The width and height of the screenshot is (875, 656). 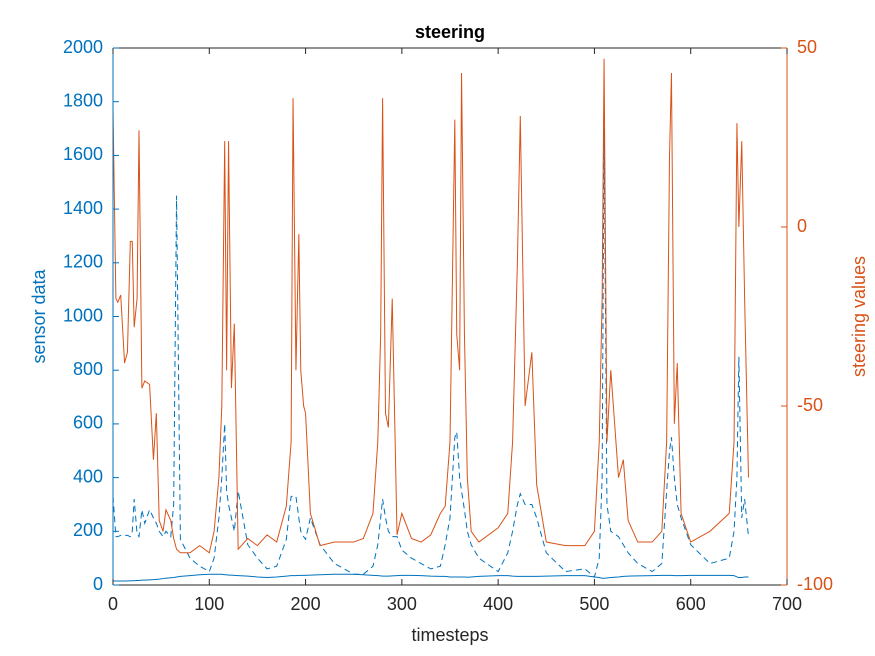 I want to click on y-tick-label: 0, so click(x=98, y=584).